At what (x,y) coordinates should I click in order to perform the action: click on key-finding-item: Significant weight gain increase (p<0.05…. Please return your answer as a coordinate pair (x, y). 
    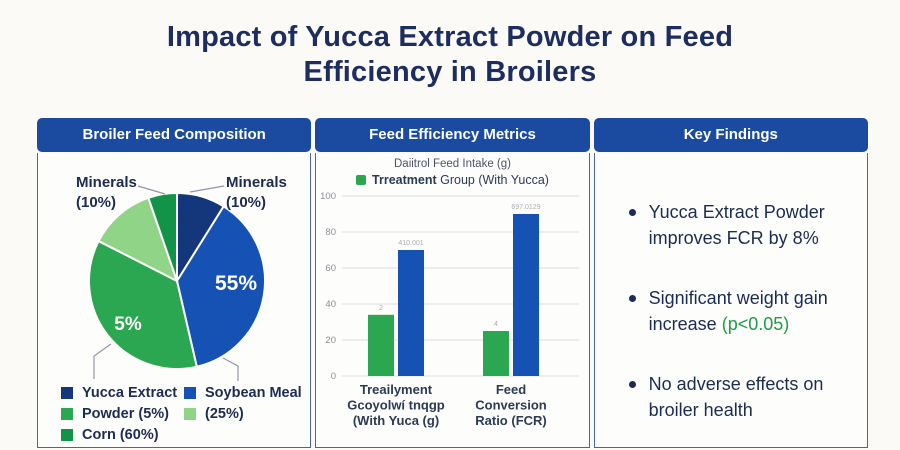
    Looking at the image, I should click on (739, 311).